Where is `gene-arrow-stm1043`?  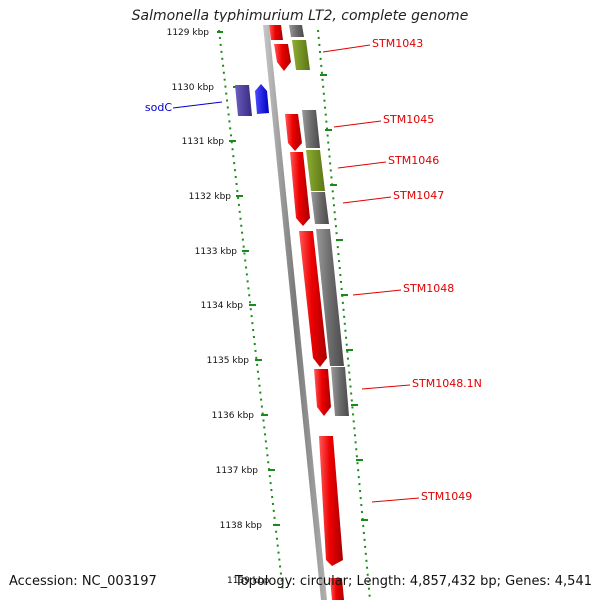
gene-arrow-stm1043 is located at coordinates (276, 32).